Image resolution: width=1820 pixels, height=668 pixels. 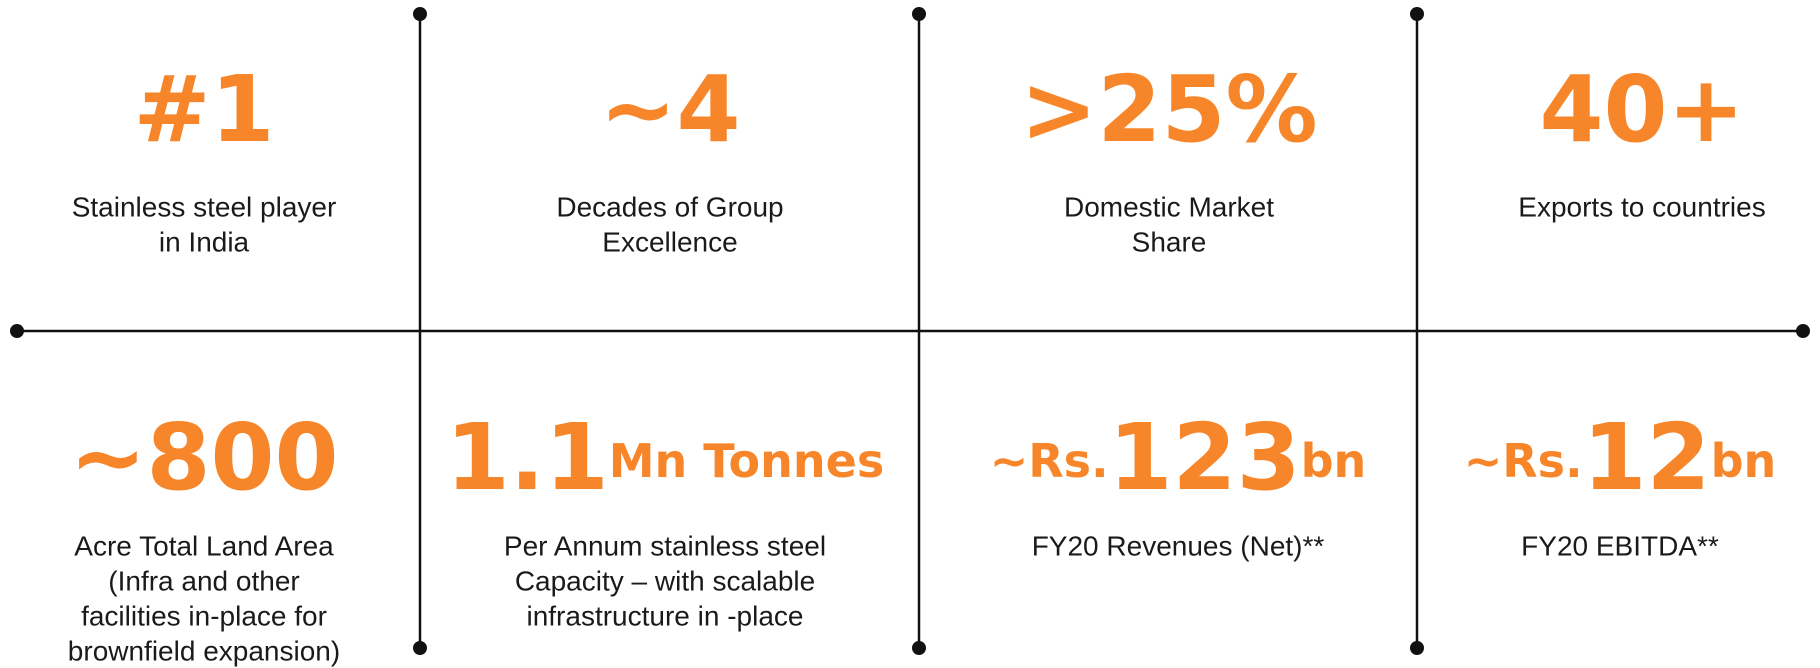 What do you see at coordinates (204, 241) in the screenshot?
I see `stat-description: in India` at bounding box center [204, 241].